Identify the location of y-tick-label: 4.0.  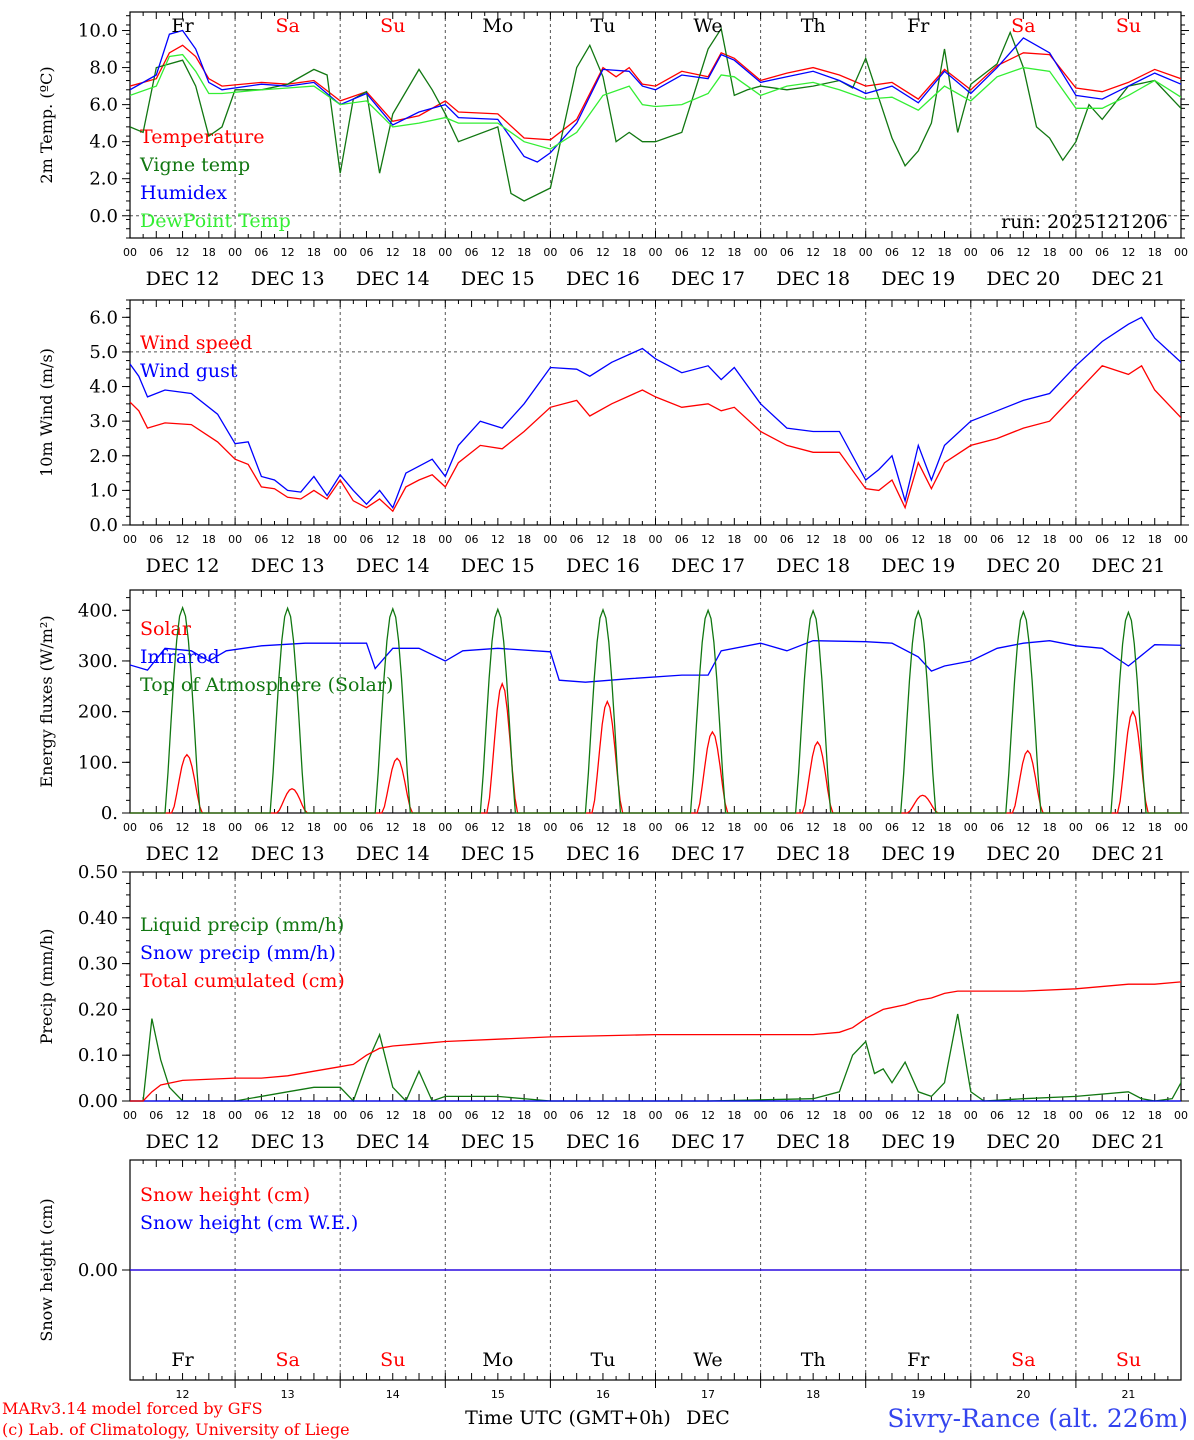
(103, 142).